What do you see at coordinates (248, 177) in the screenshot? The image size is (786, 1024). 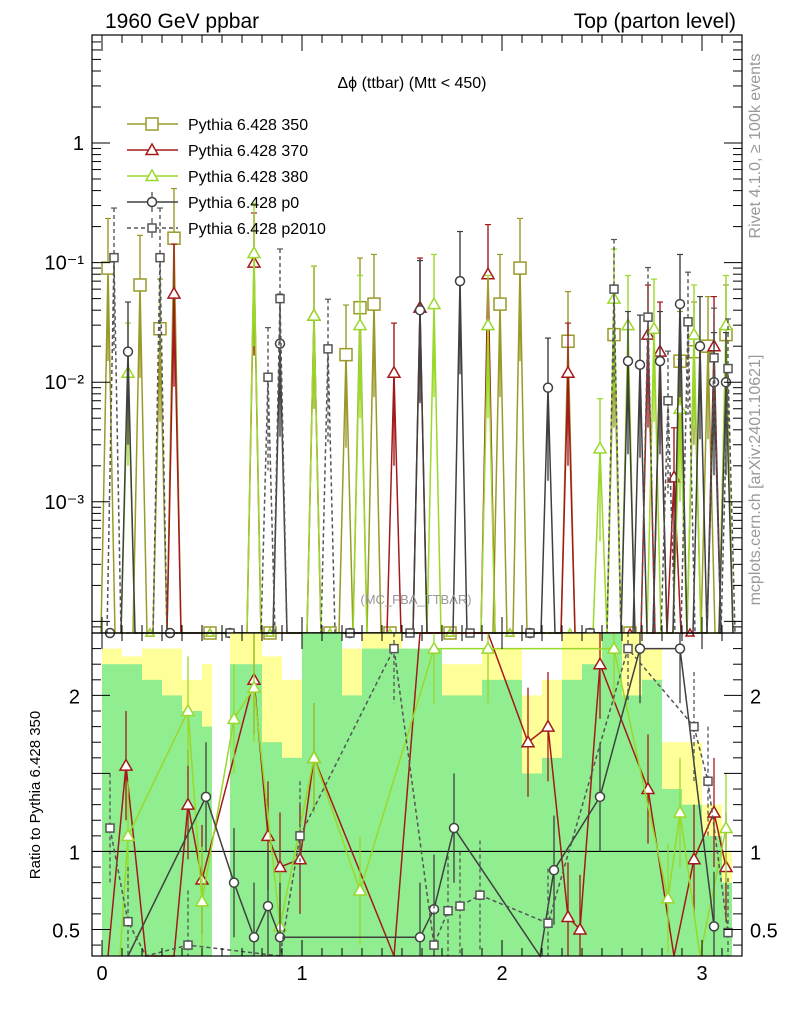 I see `legend-label: Pythia 6.428 380` at bounding box center [248, 177].